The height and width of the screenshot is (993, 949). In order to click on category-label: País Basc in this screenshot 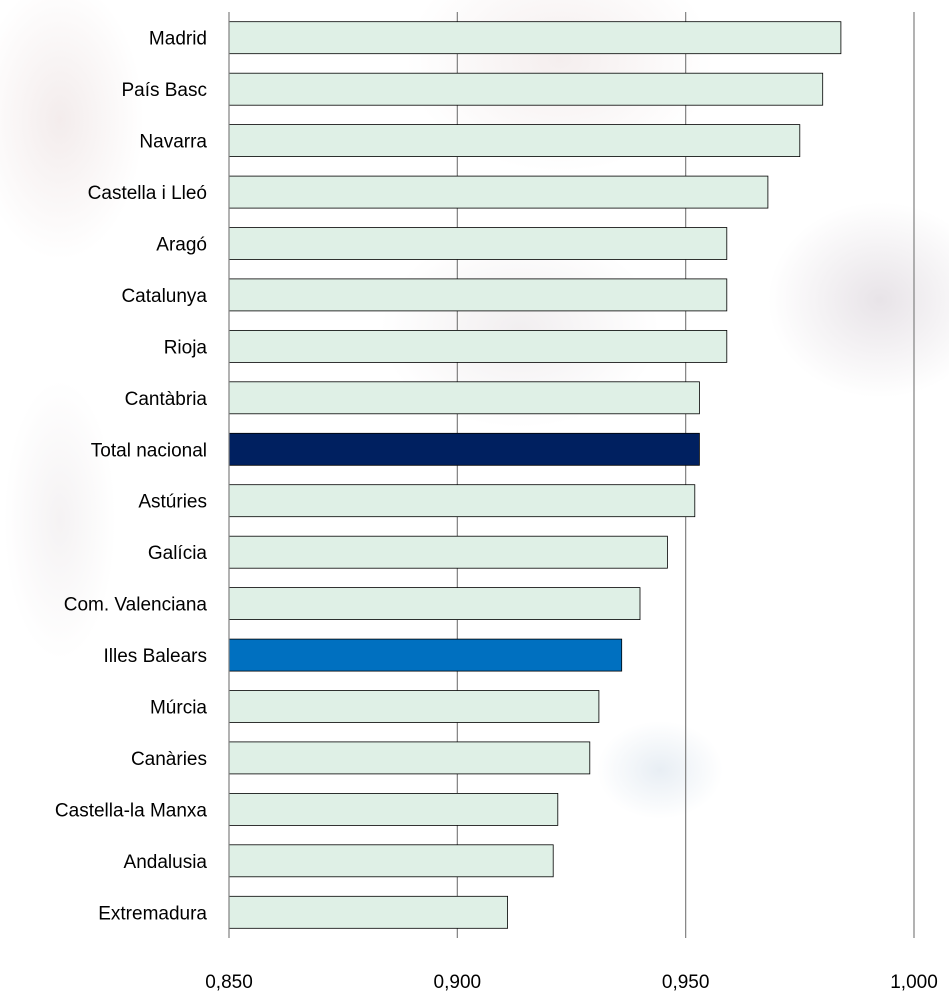, I will do `click(164, 90)`.